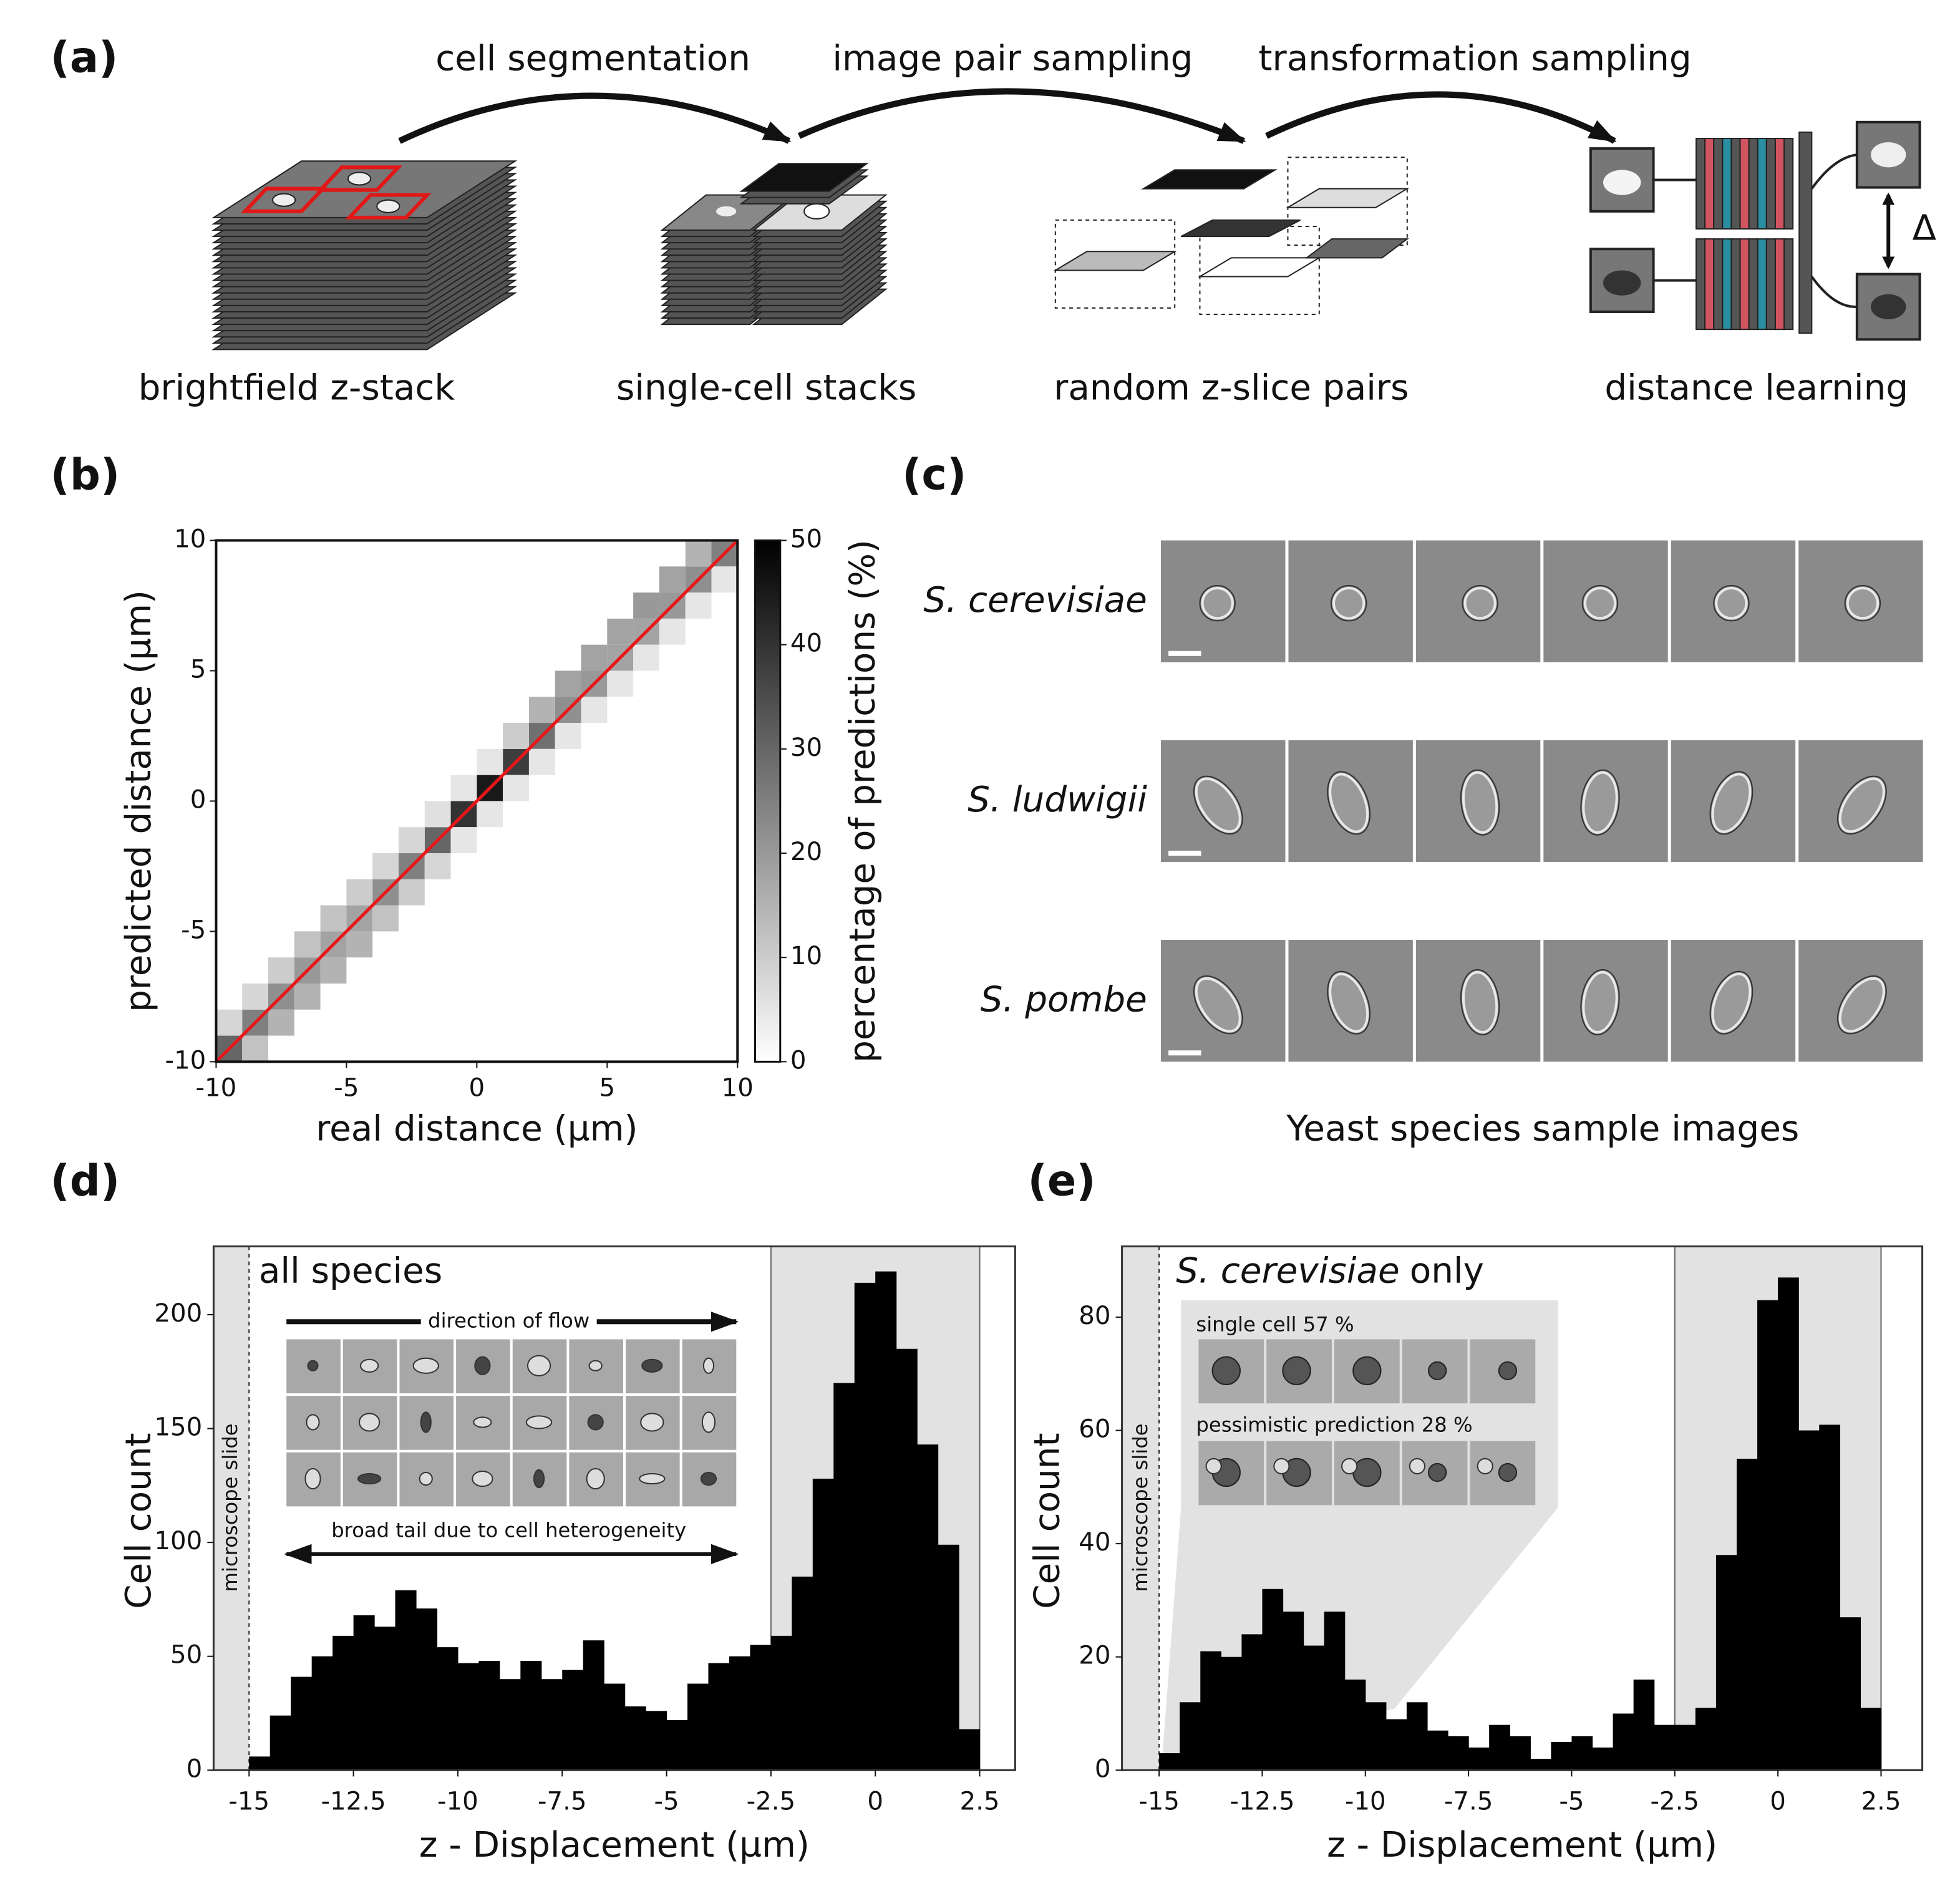 This screenshot has width=1960, height=1881. I want to click on colorbar-tick-label: 0, so click(798, 1060).